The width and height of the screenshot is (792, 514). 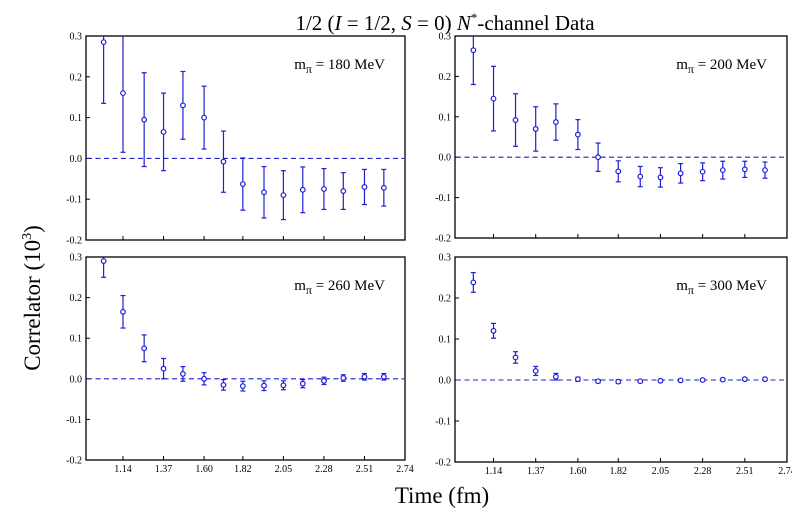 What do you see at coordinates (721, 66) in the screenshot?
I see `pion-mass-annotation: mπ = 200 MeV` at bounding box center [721, 66].